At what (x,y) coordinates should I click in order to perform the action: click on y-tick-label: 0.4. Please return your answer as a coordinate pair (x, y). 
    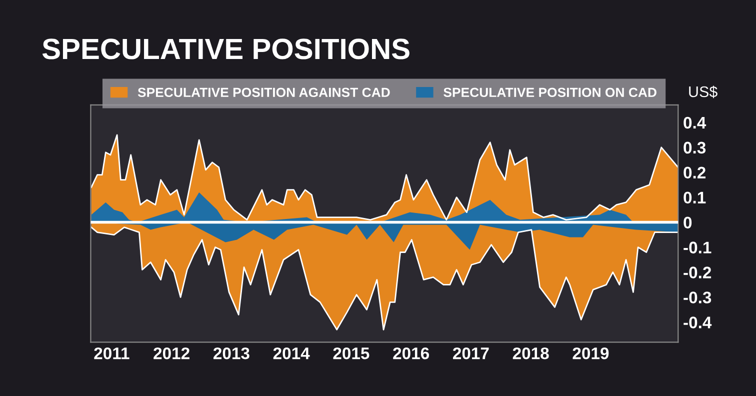
    Looking at the image, I should click on (695, 122).